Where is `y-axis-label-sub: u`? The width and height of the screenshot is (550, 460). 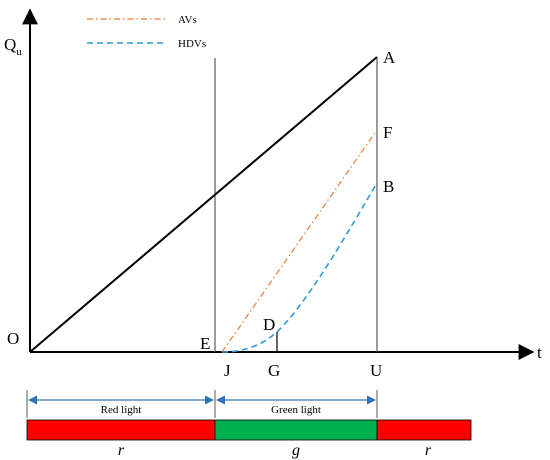 y-axis-label-sub: u is located at coordinates (19, 52).